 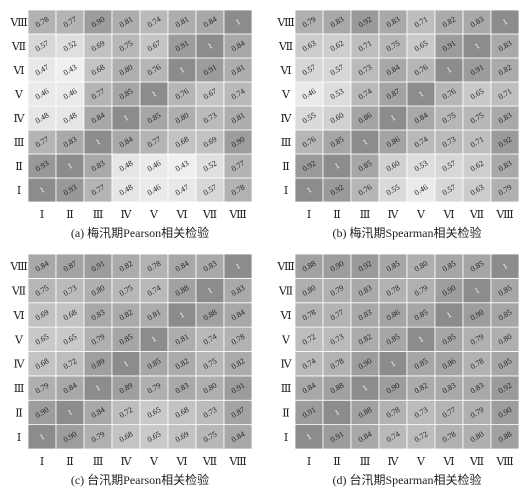 What do you see at coordinates (287, 119) in the screenshot?
I see `y-tick-label: Ⅳ` at bounding box center [287, 119].